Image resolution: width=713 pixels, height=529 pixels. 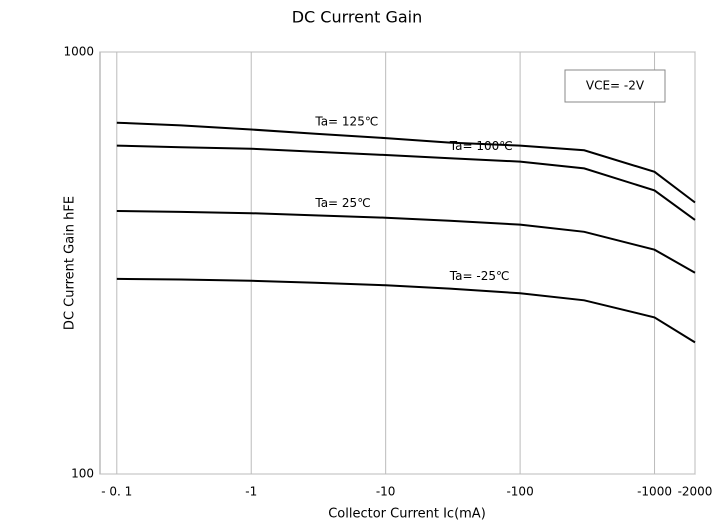 What do you see at coordinates (357, 17) in the screenshot?
I see `chart-title: DC Current Gain` at bounding box center [357, 17].